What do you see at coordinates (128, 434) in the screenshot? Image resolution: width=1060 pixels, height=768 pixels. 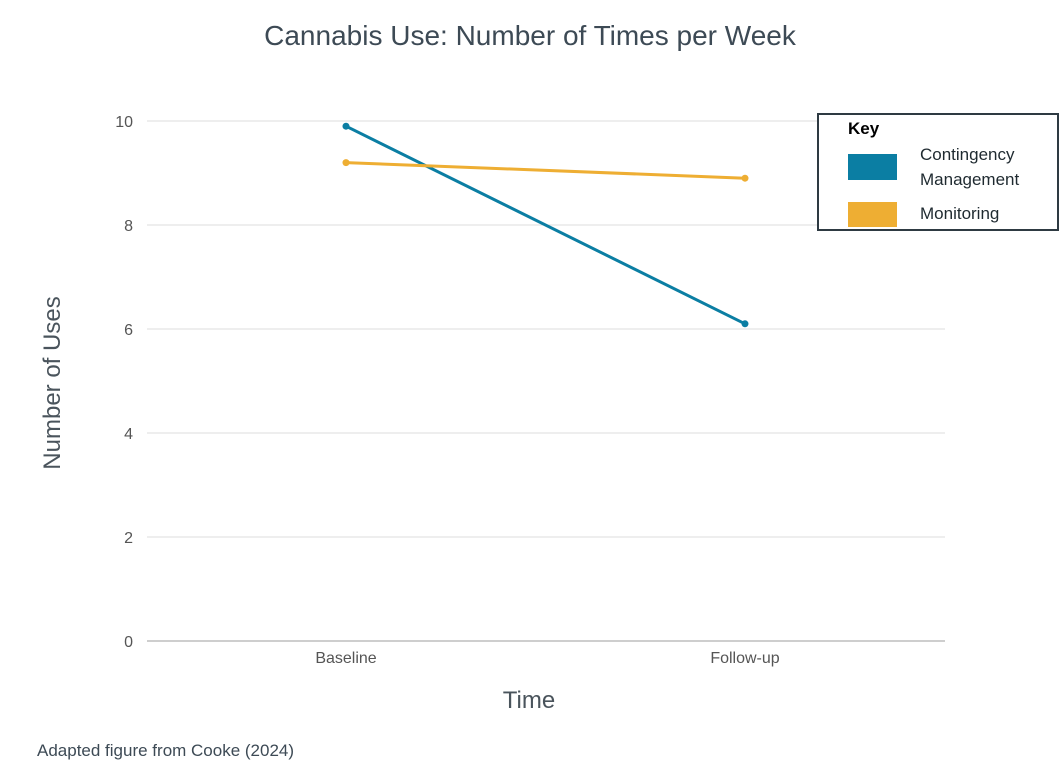 I see `y-tick-label: 4` at bounding box center [128, 434].